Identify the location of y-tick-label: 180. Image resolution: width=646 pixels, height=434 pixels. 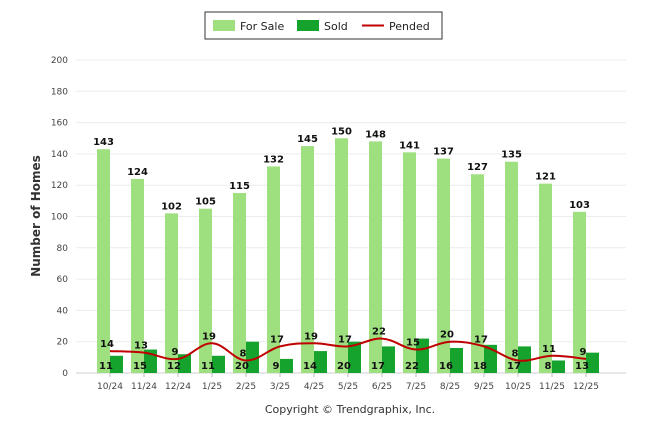
(59, 92).